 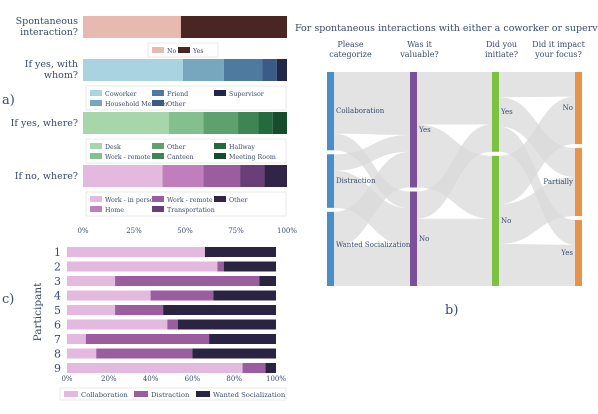 I want to click on sankey-column-was-it-valuable: Was it valuable? Yes No, so click(x=419, y=163).